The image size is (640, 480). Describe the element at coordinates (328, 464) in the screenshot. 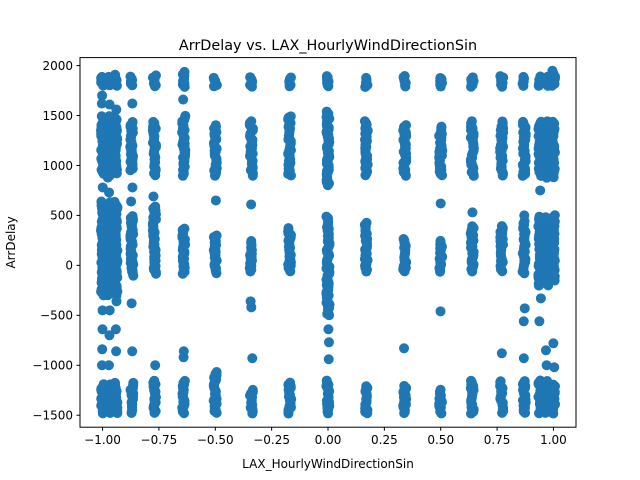

I see `x-axis-label: LAX_HourlyWindDirectionSin` at that location.